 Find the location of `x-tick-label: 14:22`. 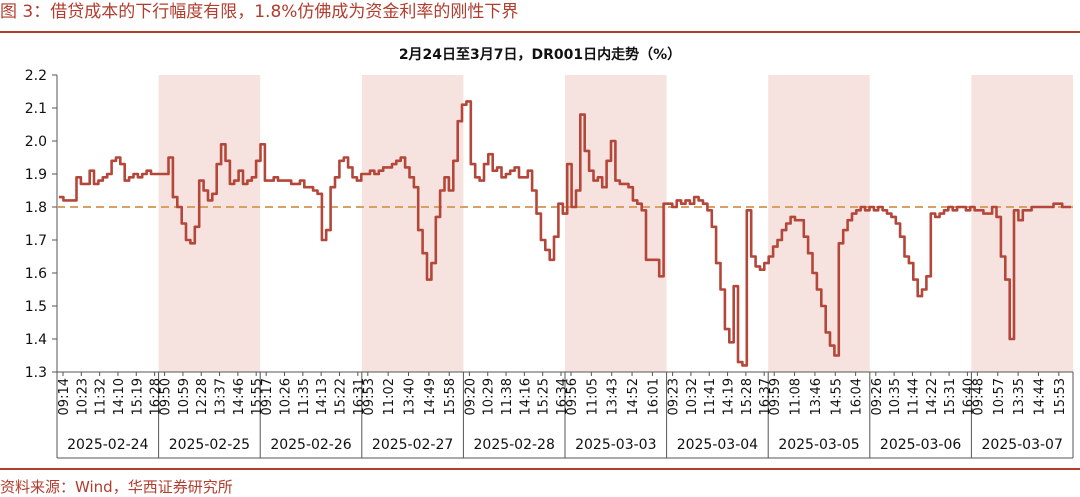

x-tick-label: 14:22 is located at coordinates (932, 396).